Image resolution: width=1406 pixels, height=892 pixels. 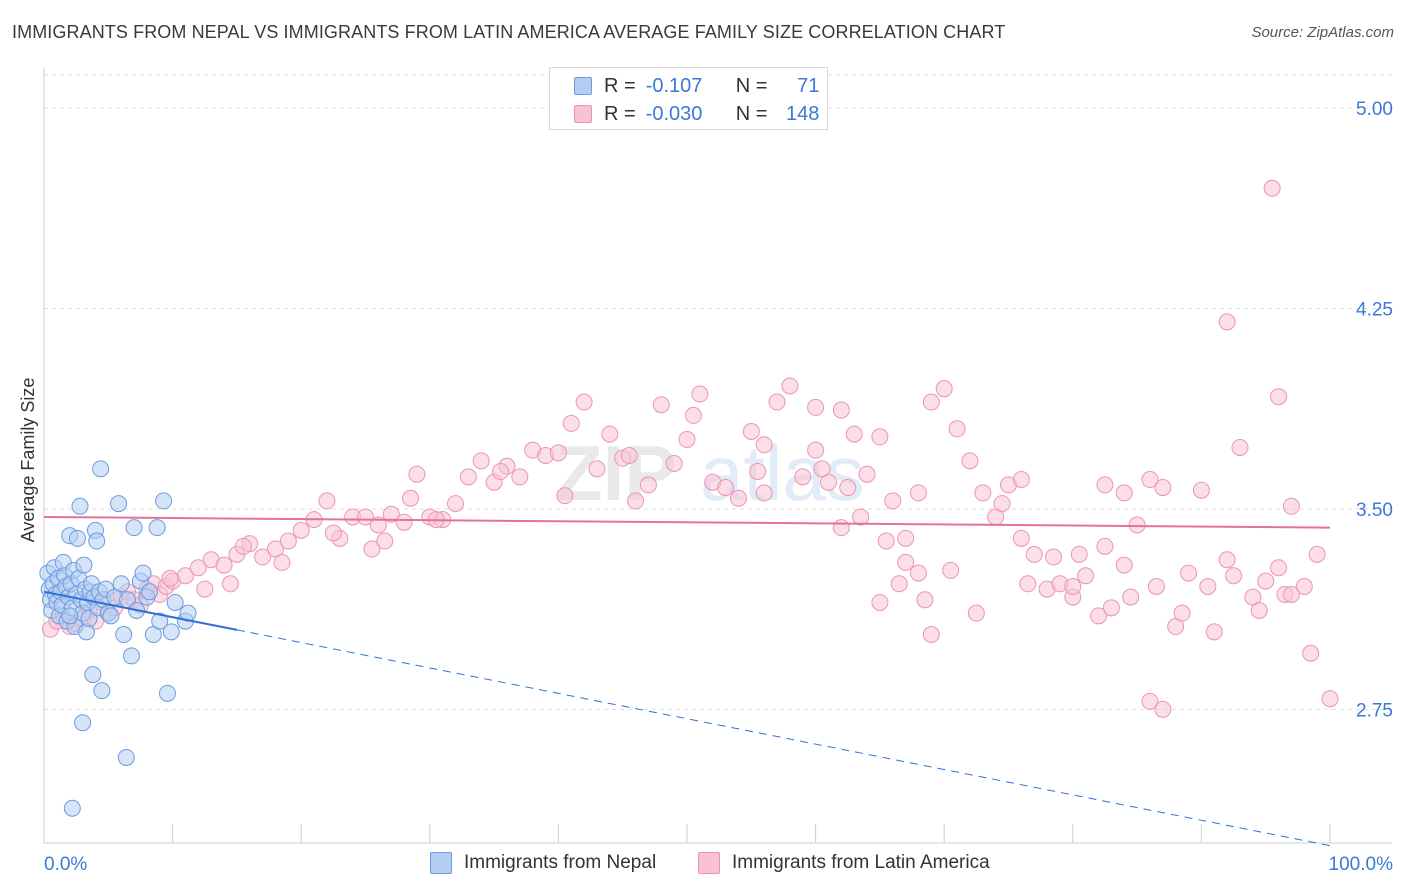 What do you see at coordinates (674, 85) in the screenshot?
I see `nepal-r-value: -0.107` at bounding box center [674, 85].